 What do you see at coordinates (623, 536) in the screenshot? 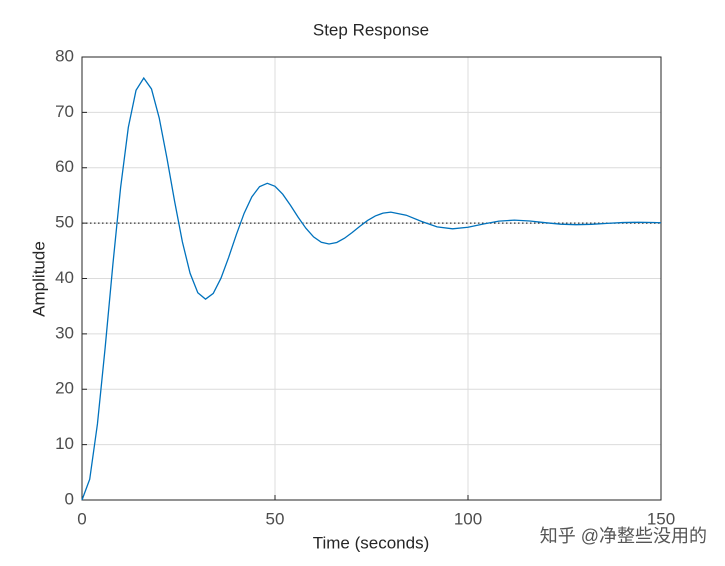
I see `watermark: 知乎 @净整些没用的` at bounding box center [623, 536].